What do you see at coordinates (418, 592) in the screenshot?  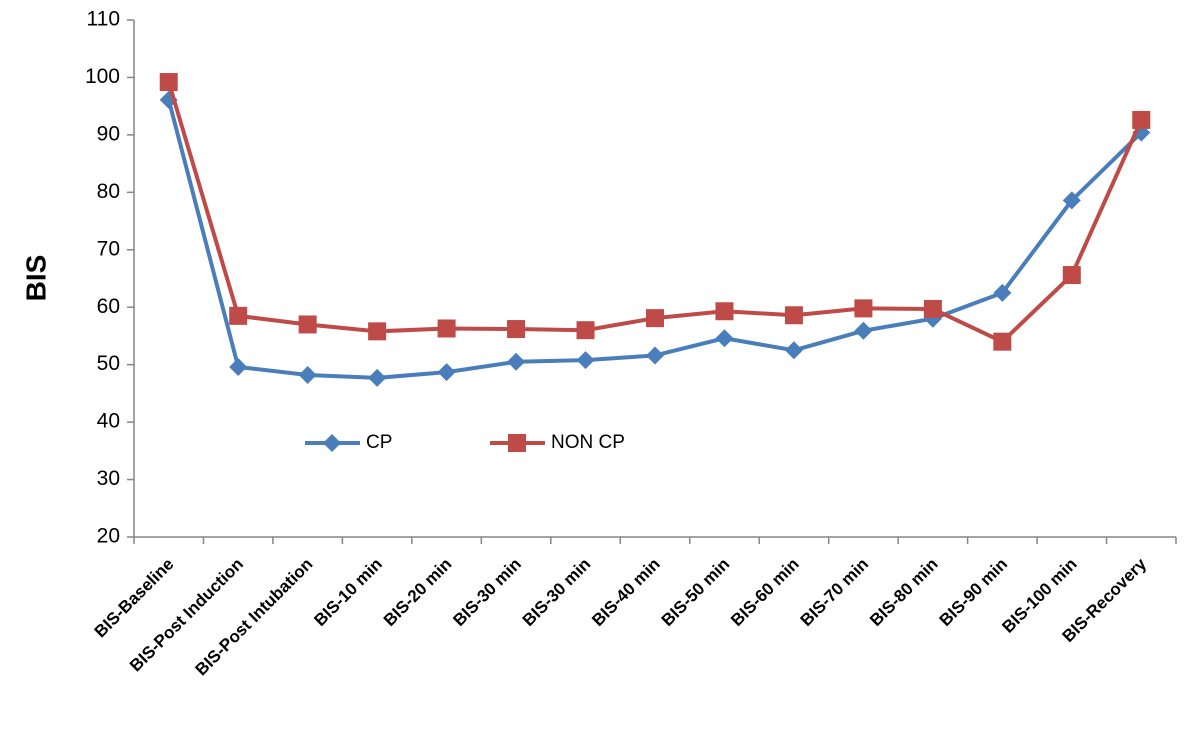 I see `x-tick-label: BIS-20 min` at bounding box center [418, 592].